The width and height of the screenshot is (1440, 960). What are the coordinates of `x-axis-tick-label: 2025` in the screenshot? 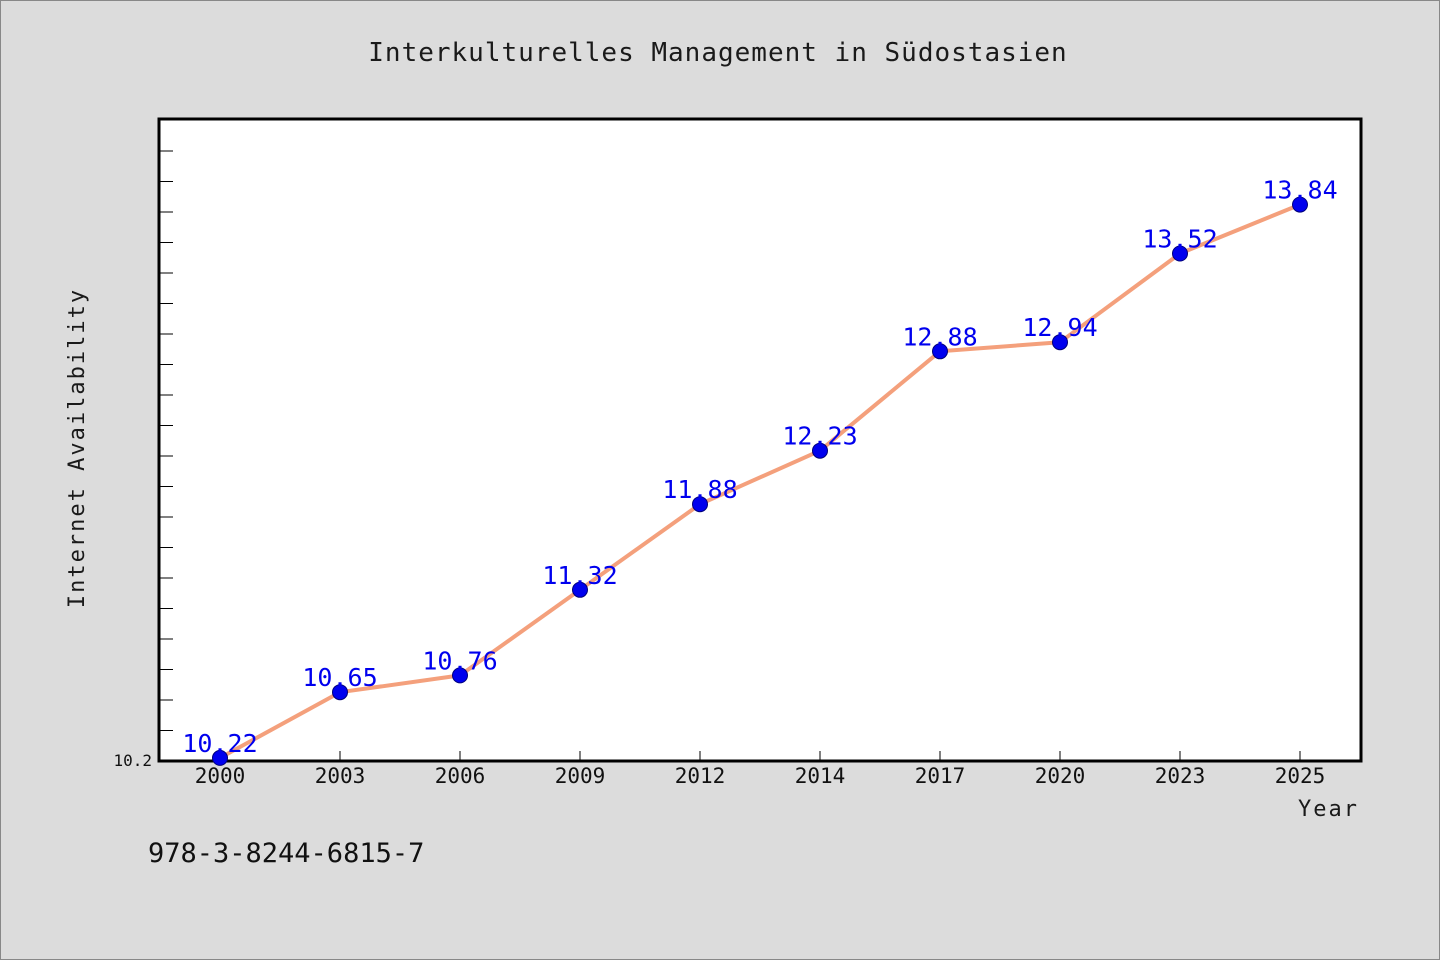 It's located at (1300, 776).